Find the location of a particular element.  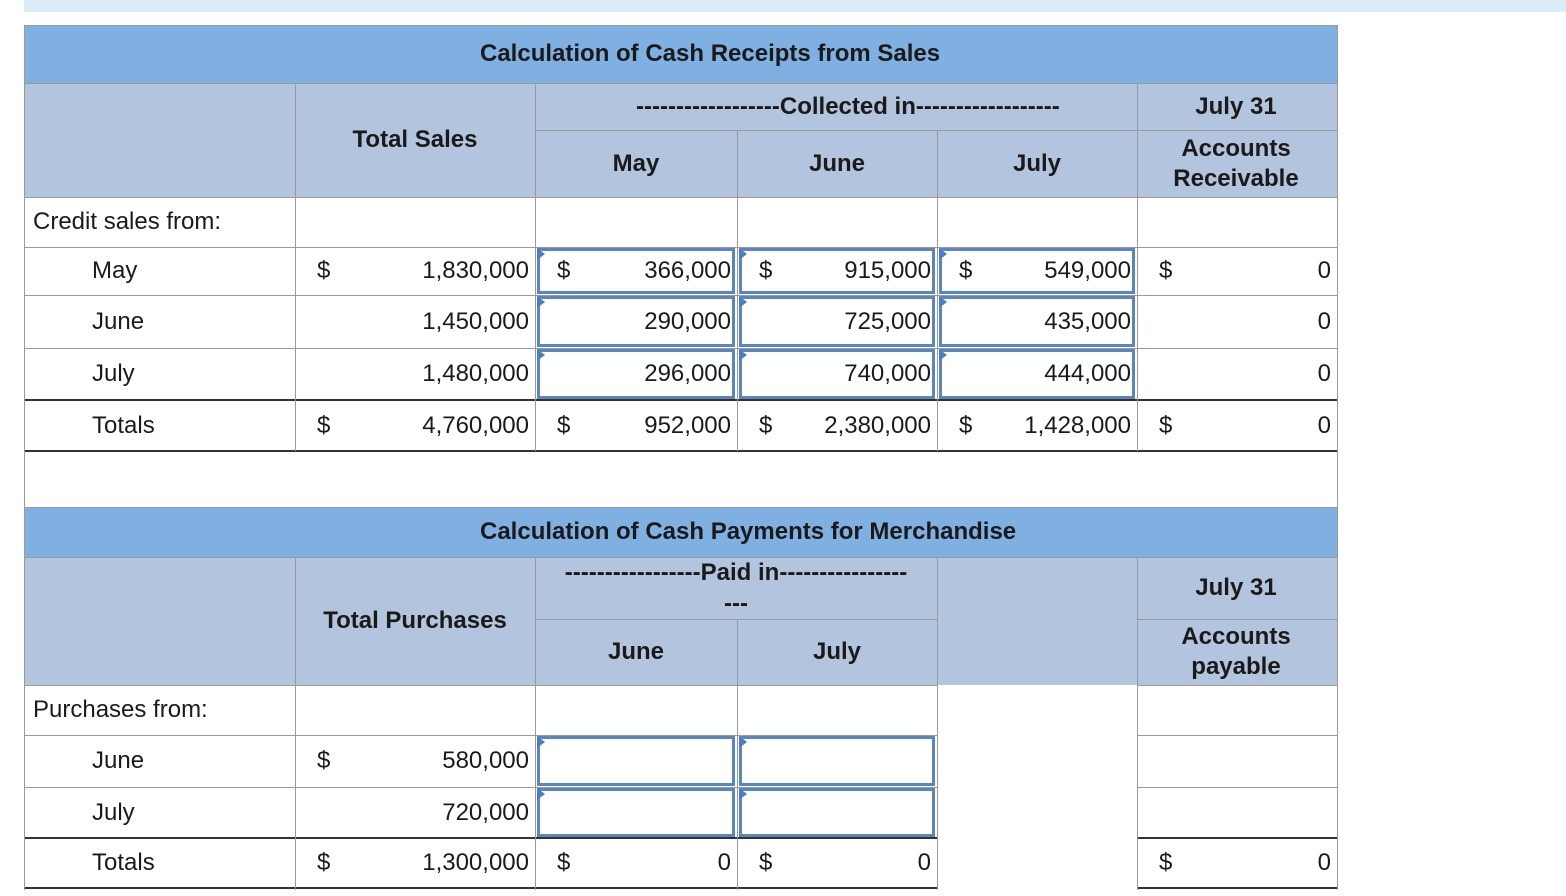

amount: 549,000 is located at coordinates (1087, 270).